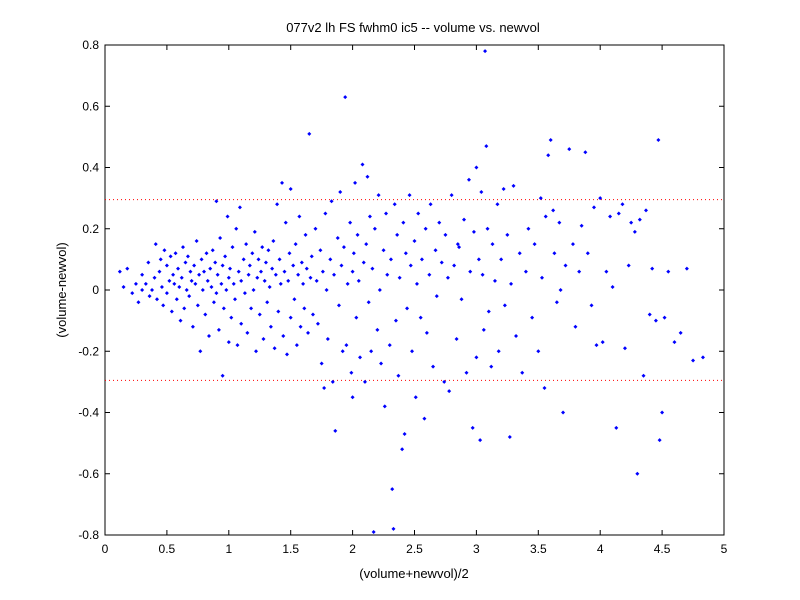 The image size is (800, 600). I want to click on x-tick-label: 3, so click(476, 549).